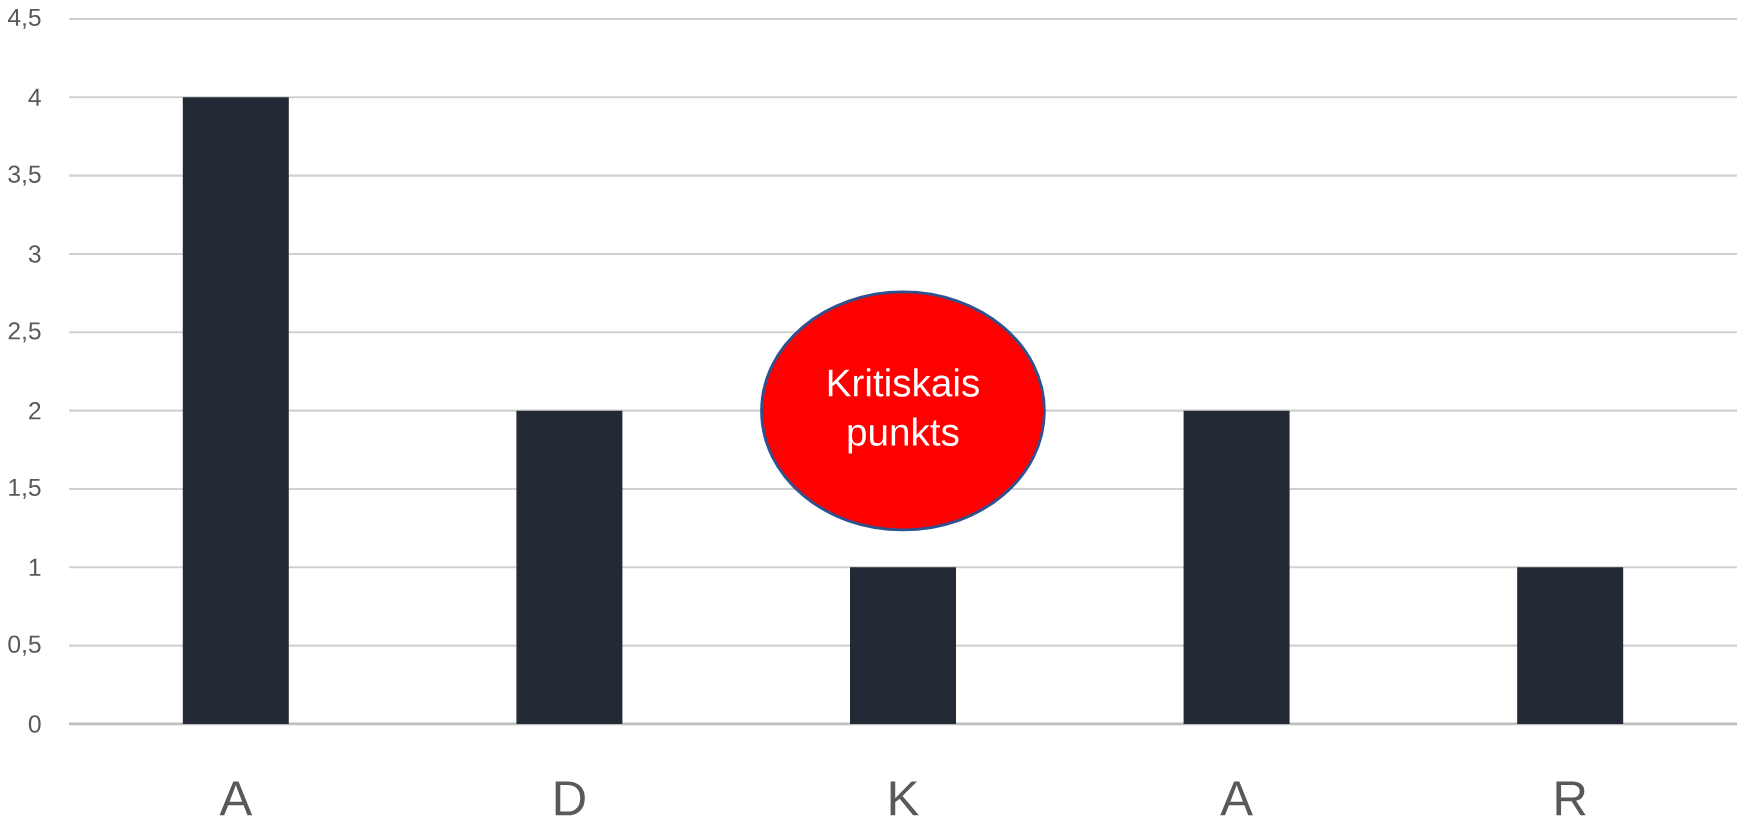 The height and width of the screenshot is (818, 1737). What do you see at coordinates (34, 97) in the screenshot?
I see `y-tick-label: 4` at bounding box center [34, 97].